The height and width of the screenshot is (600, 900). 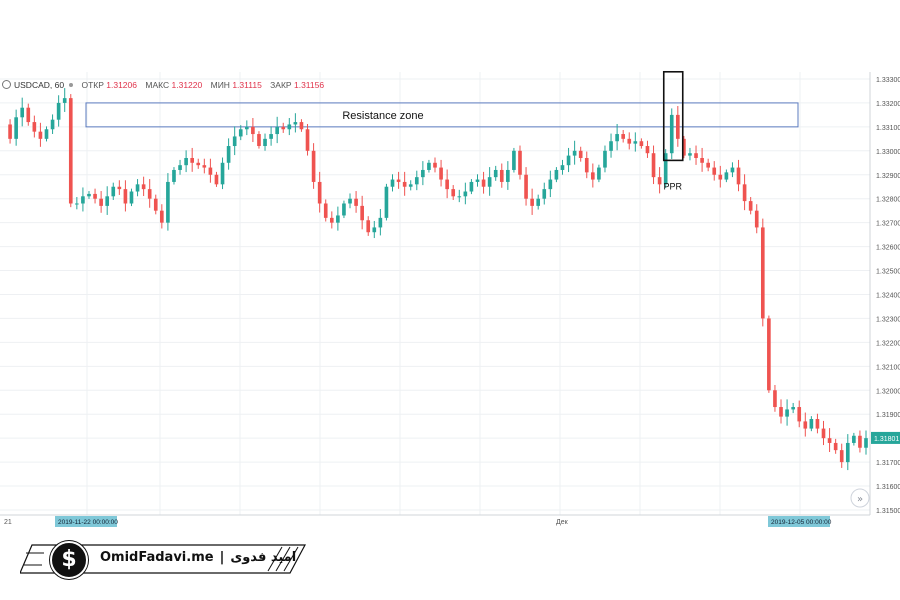 What do you see at coordinates (6, 84) in the screenshot?
I see `symbol-icon` at bounding box center [6, 84].